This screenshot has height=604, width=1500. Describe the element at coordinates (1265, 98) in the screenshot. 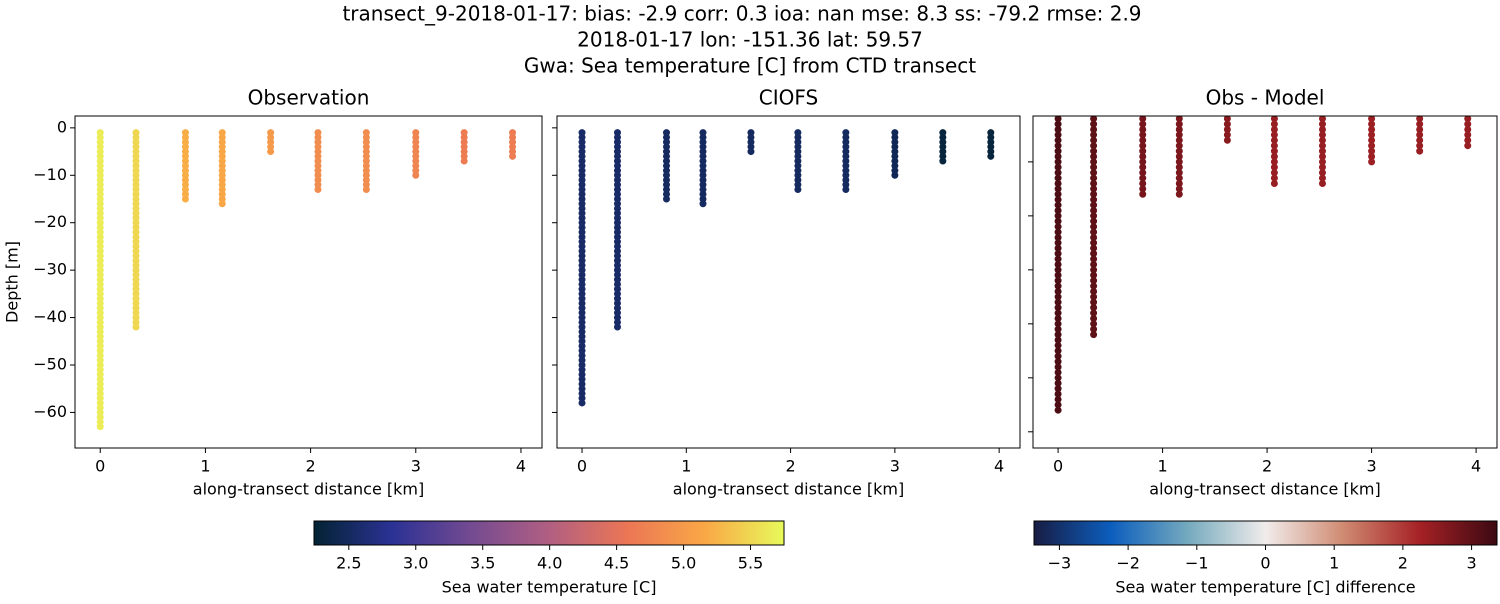

I see `panel-title: Obs - Model` at that location.